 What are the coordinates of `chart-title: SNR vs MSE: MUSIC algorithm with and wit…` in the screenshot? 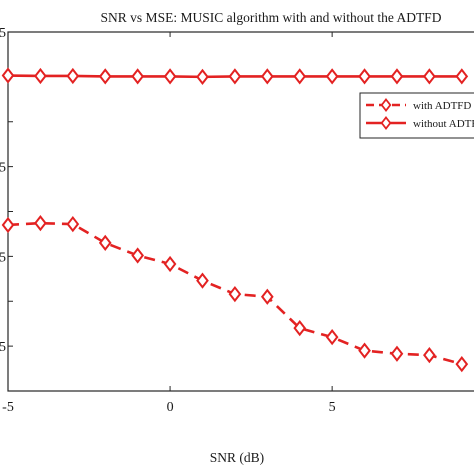 It's located at (271, 17).